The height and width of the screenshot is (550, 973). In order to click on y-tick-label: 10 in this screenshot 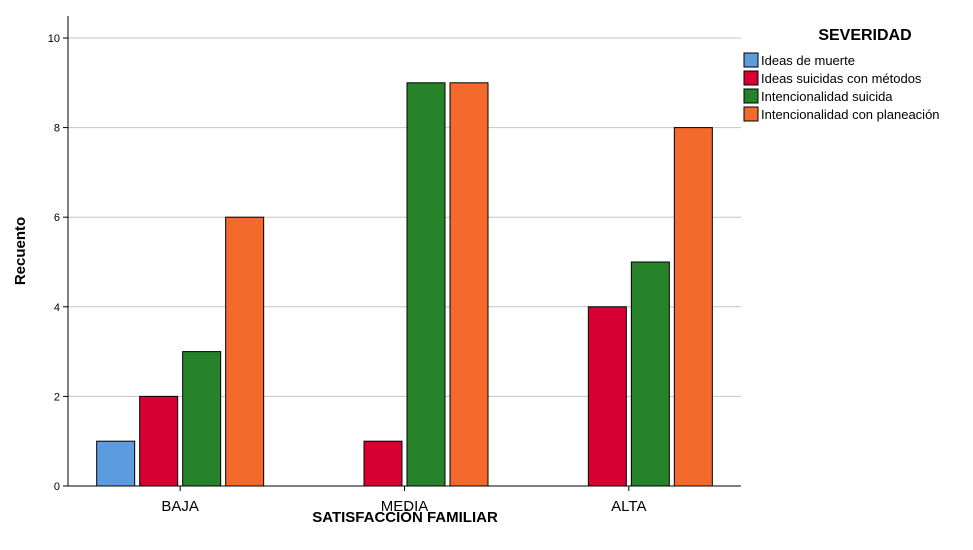, I will do `click(54, 39)`.